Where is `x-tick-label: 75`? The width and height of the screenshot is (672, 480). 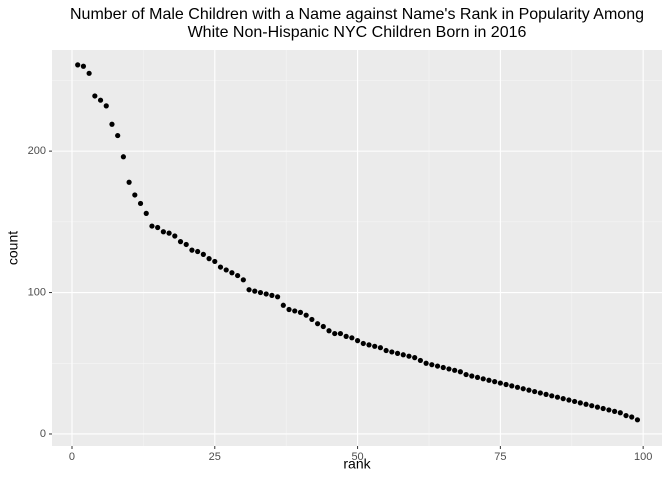 x-tick-label: 75 is located at coordinates (500, 457).